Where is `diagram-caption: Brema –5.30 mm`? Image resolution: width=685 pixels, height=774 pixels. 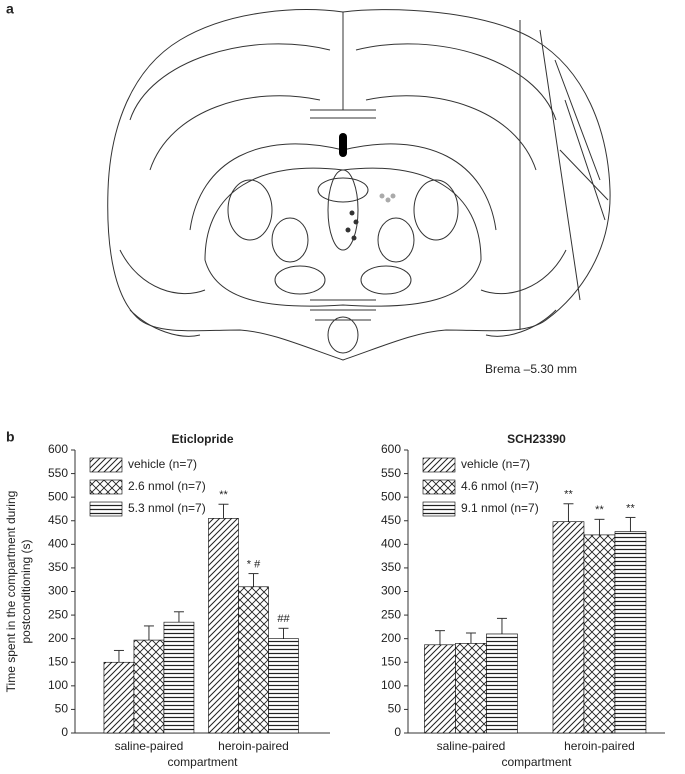 diagram-caption: Brema –5.30 mm is located at coordinates (531, 369).